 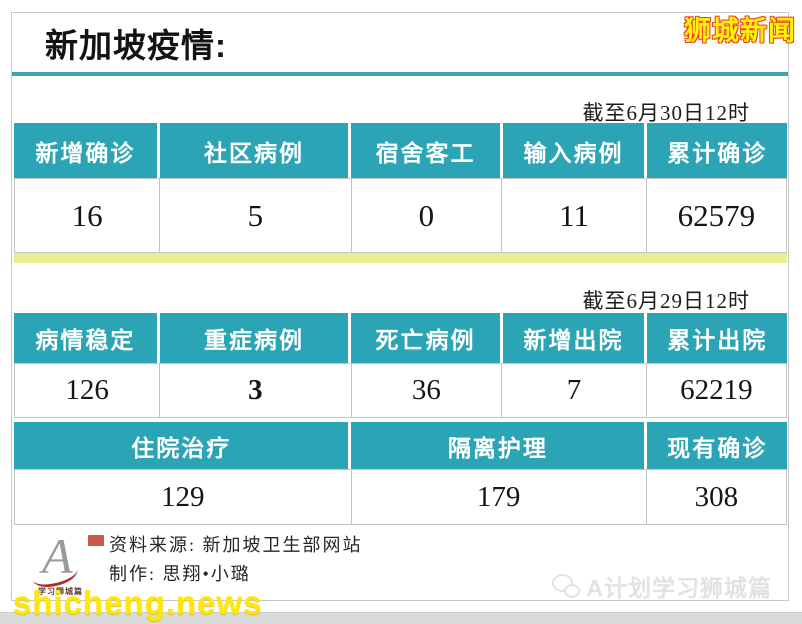 What do you see at coordinates (96, 540) in the screenshot?
I see `logo-seal-decoration` at bounding box center [96, 540].